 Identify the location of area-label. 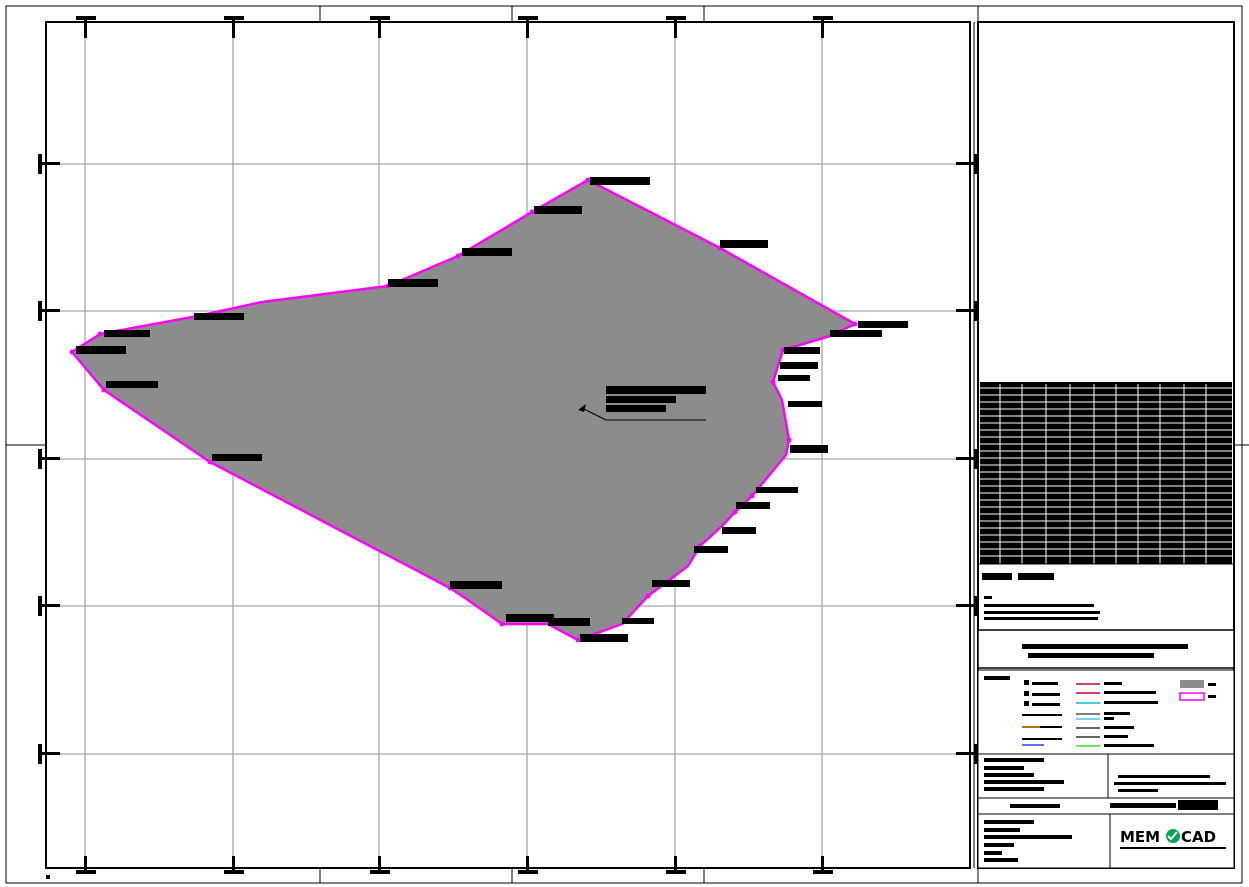
(642, 403).